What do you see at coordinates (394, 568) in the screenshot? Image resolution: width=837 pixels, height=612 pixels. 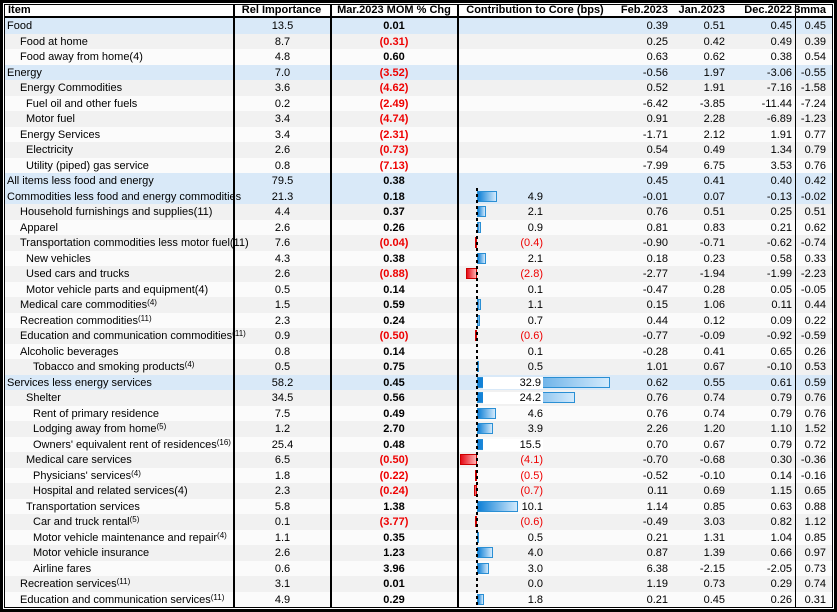 I see `mom-chg-cell: 3.96` at bounding box center [394, 568].